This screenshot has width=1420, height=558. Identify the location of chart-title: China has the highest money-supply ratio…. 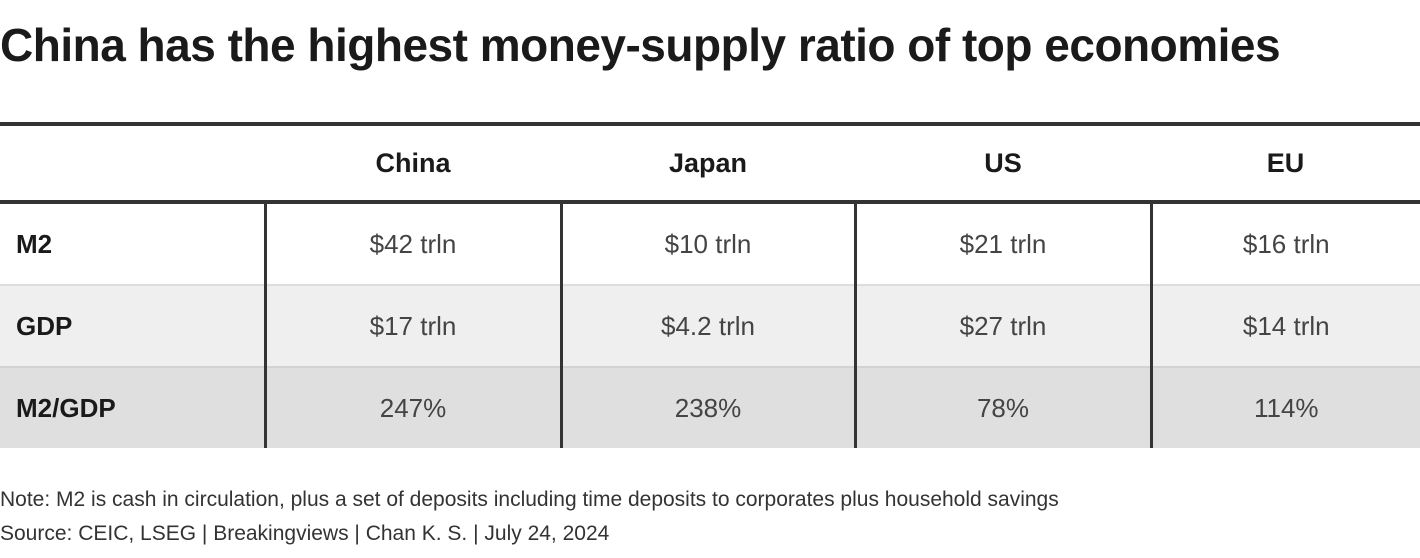
(640, 45).